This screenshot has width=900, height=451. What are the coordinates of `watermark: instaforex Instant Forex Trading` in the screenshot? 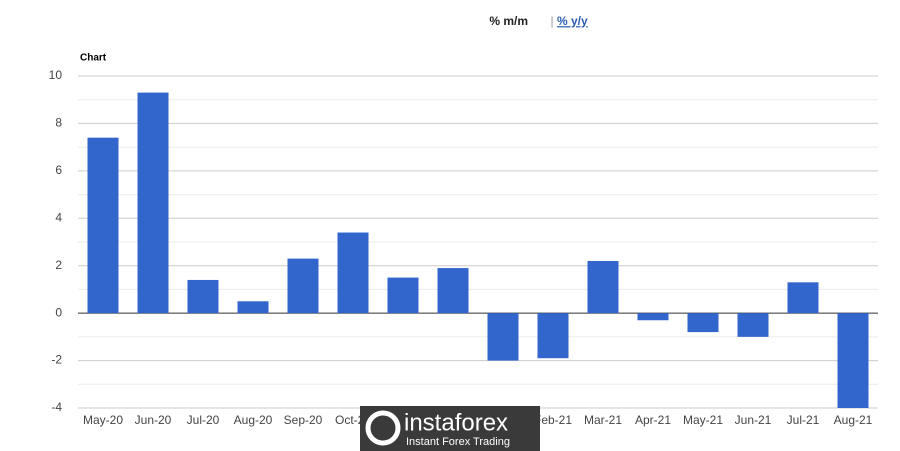 It's located at (450, 428).